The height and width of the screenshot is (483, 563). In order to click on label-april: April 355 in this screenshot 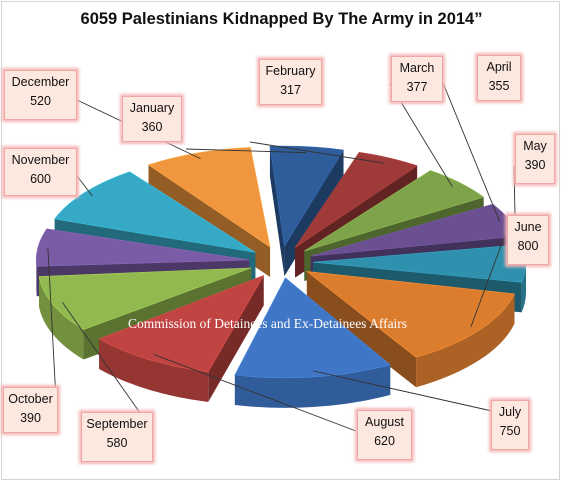, I will do `click(499, 78)`.